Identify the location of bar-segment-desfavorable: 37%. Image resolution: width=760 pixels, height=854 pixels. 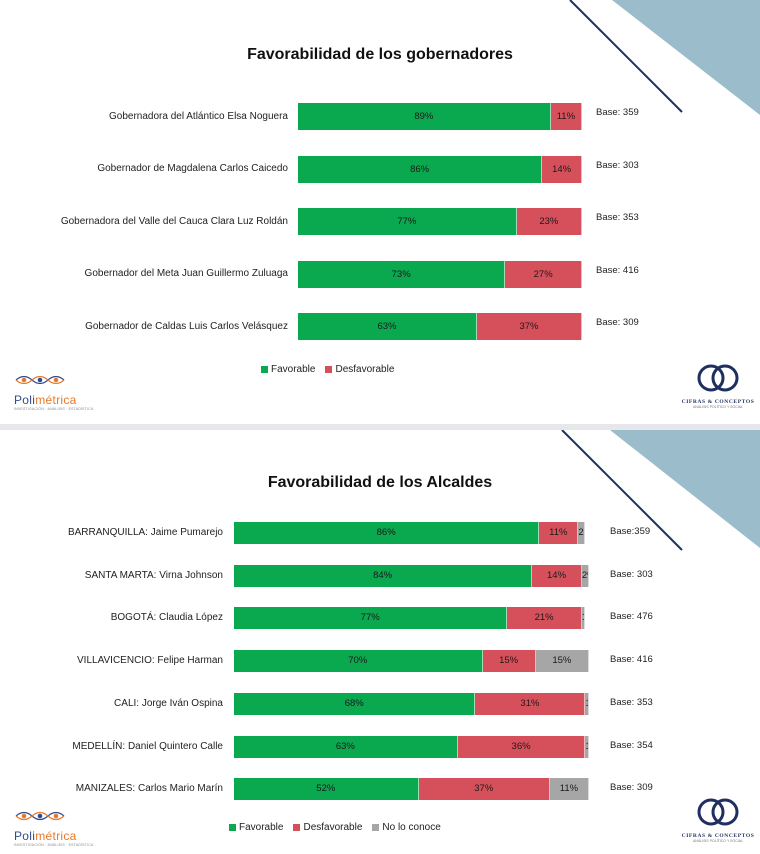
(484, 789).